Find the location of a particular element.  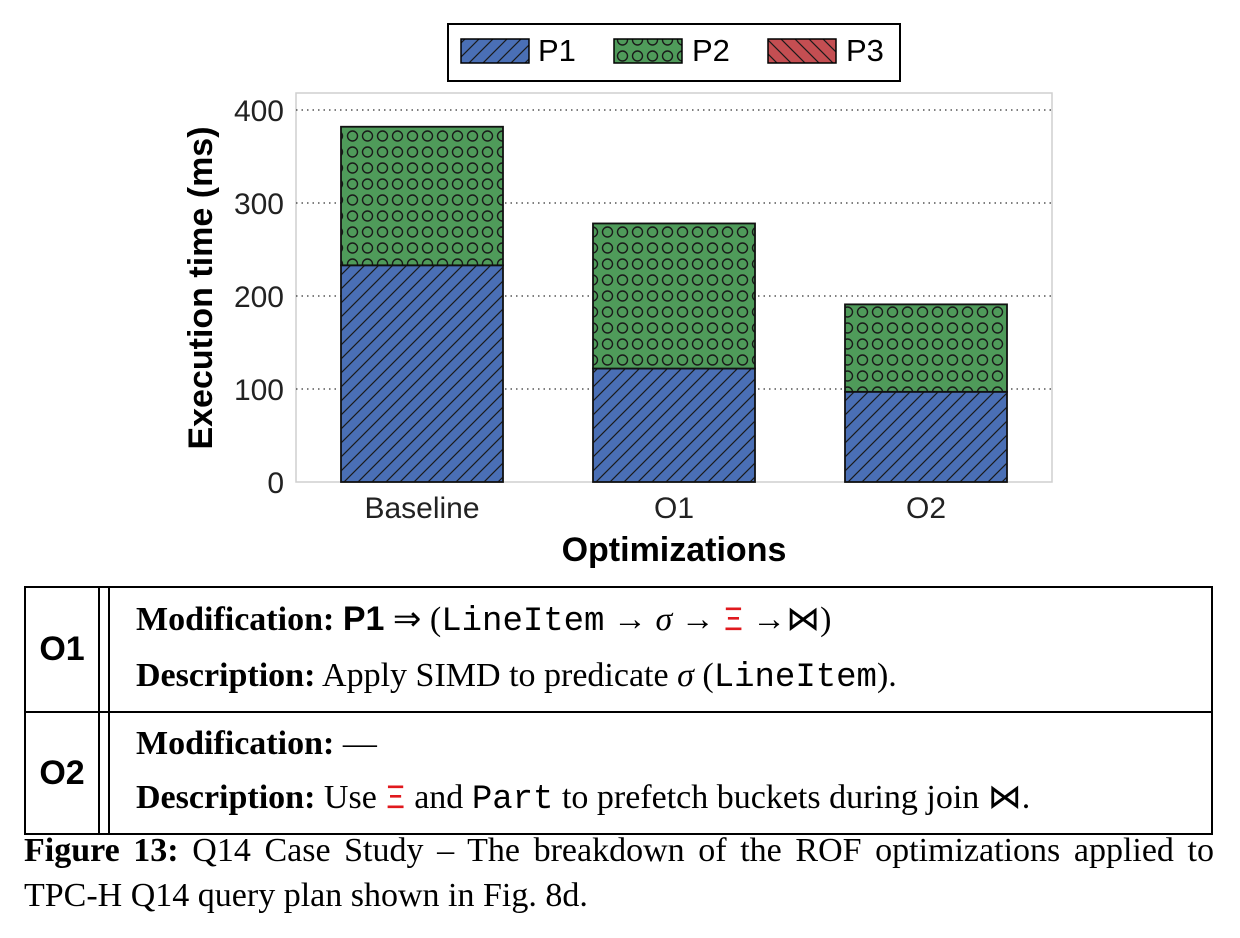

row-id: O1 is located at coordinates (61, 649).